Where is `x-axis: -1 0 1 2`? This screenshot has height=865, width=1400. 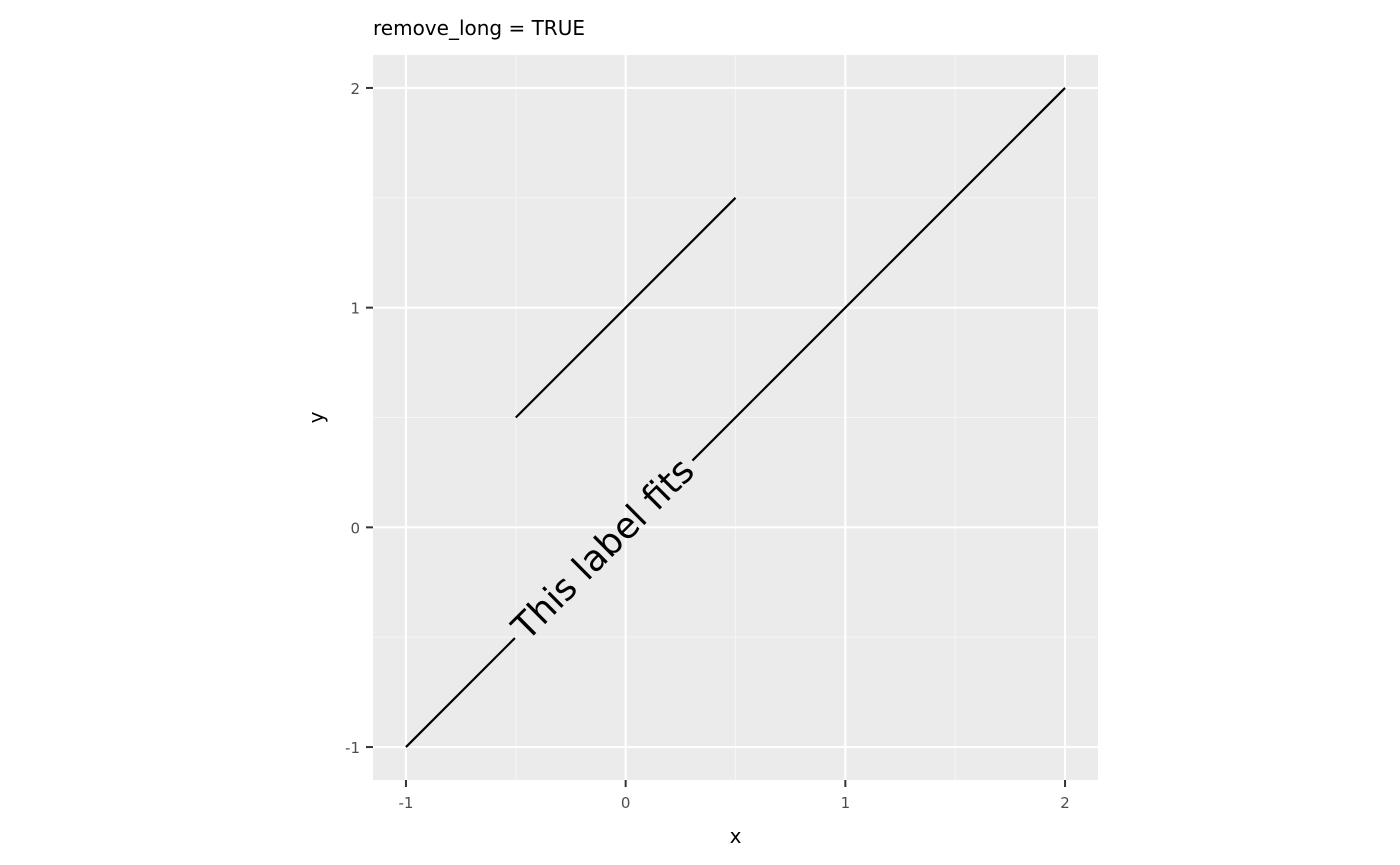 x-axis: -1 0 1 2 is located at coordinates (734, 796).